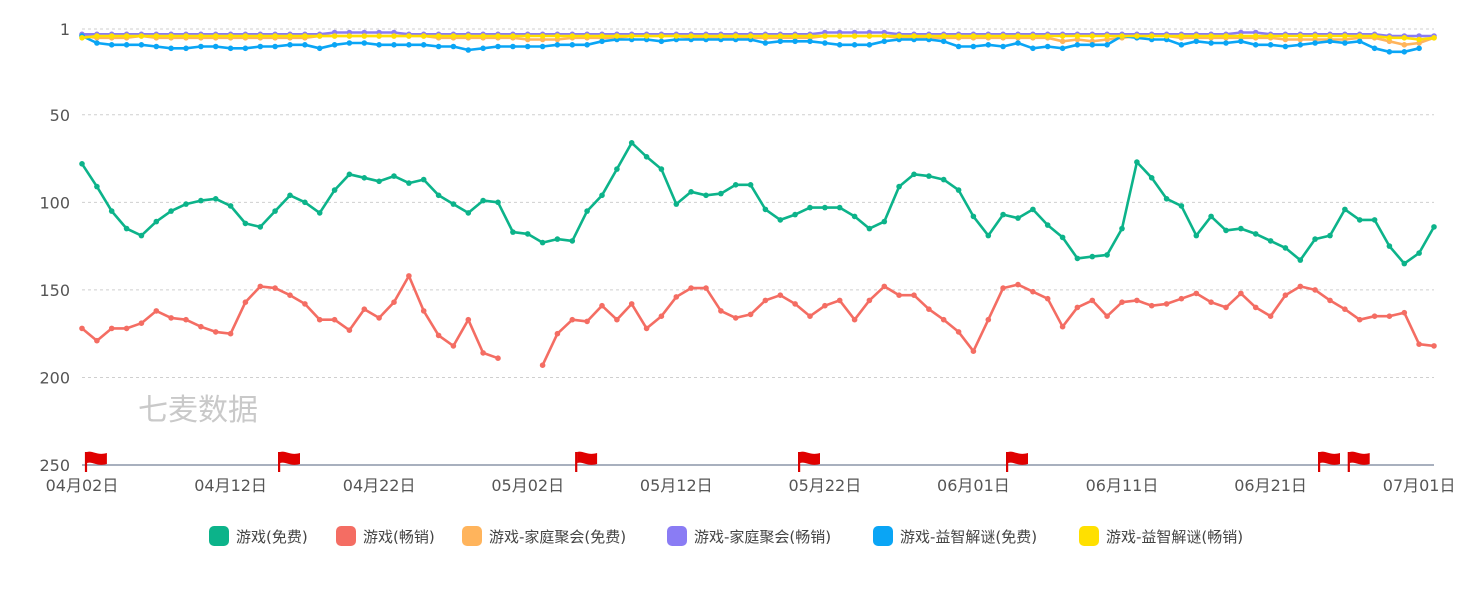 Image resolution: width=1479 pixels, height=589 pixels. I want to click on legend-item: 游戏-益智解谜(畅销), so click(1161, 536).